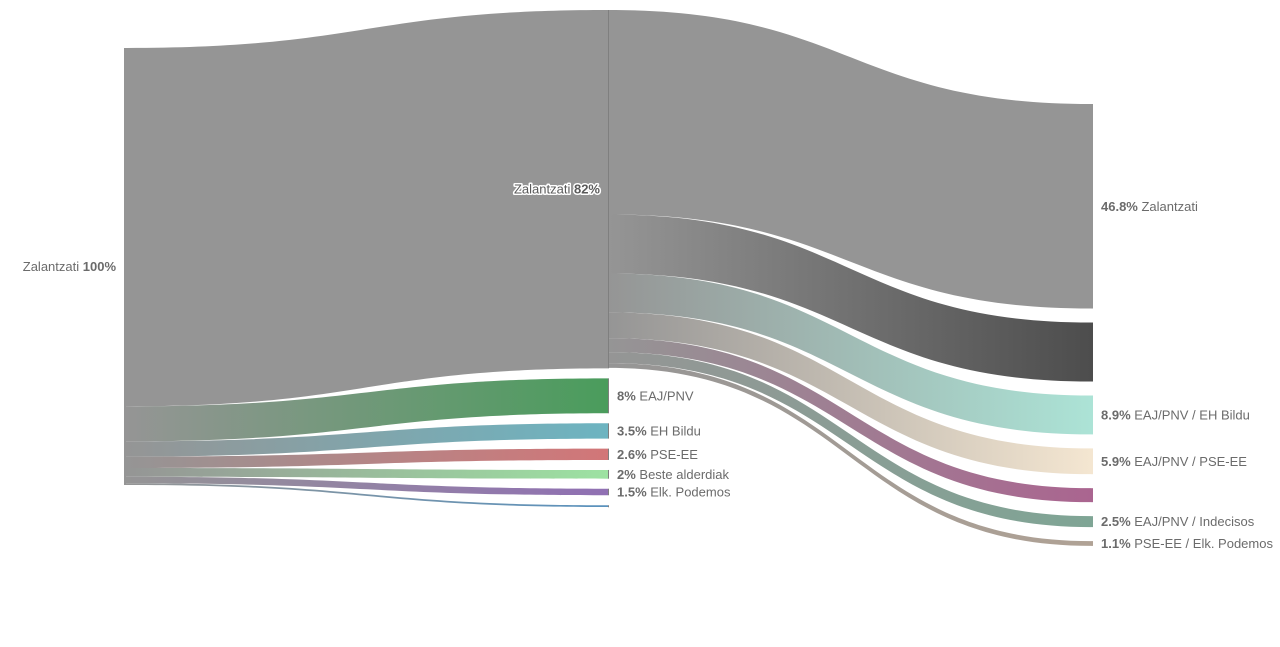 The width and height of the screenshot is (1280, 647). I want to click on node-m1, so click(608, 396).